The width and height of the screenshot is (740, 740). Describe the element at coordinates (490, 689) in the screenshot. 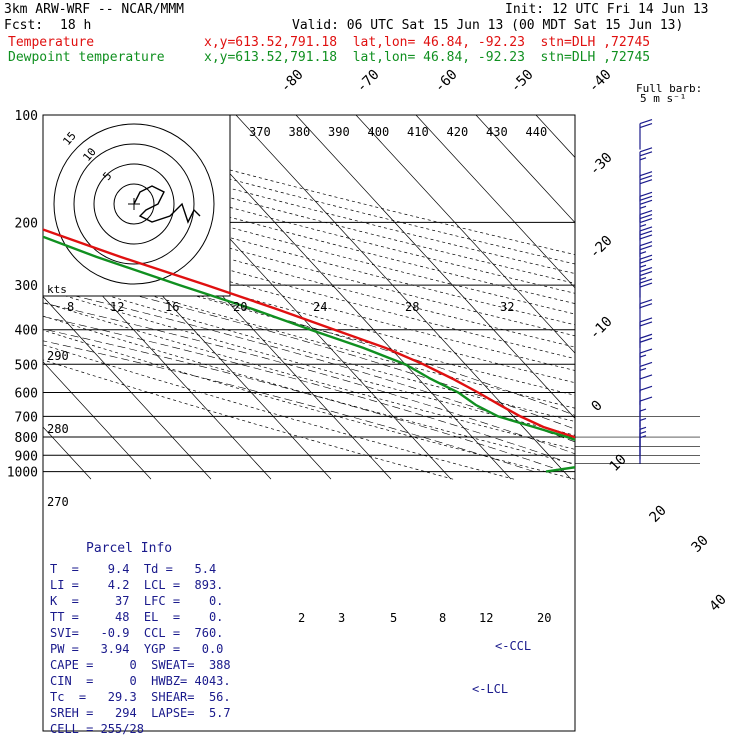

I see `lcl-annotation: <-LCL` at that location.